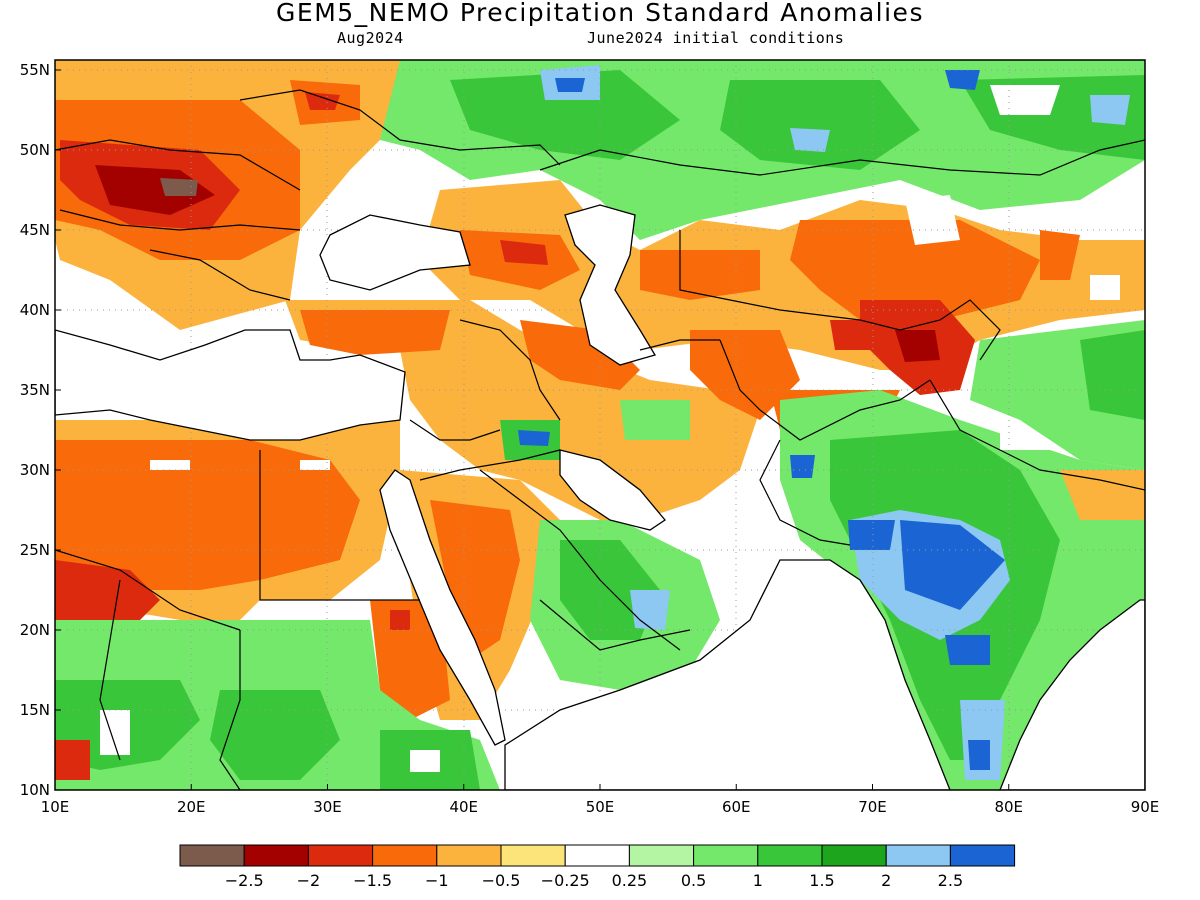 The width and height of the screenshot is (1200, 900). What do you see at coordinates (55, 807) in the screenshot?
I see `lon-tick-label: 10E` at bounding box center [55, 807].